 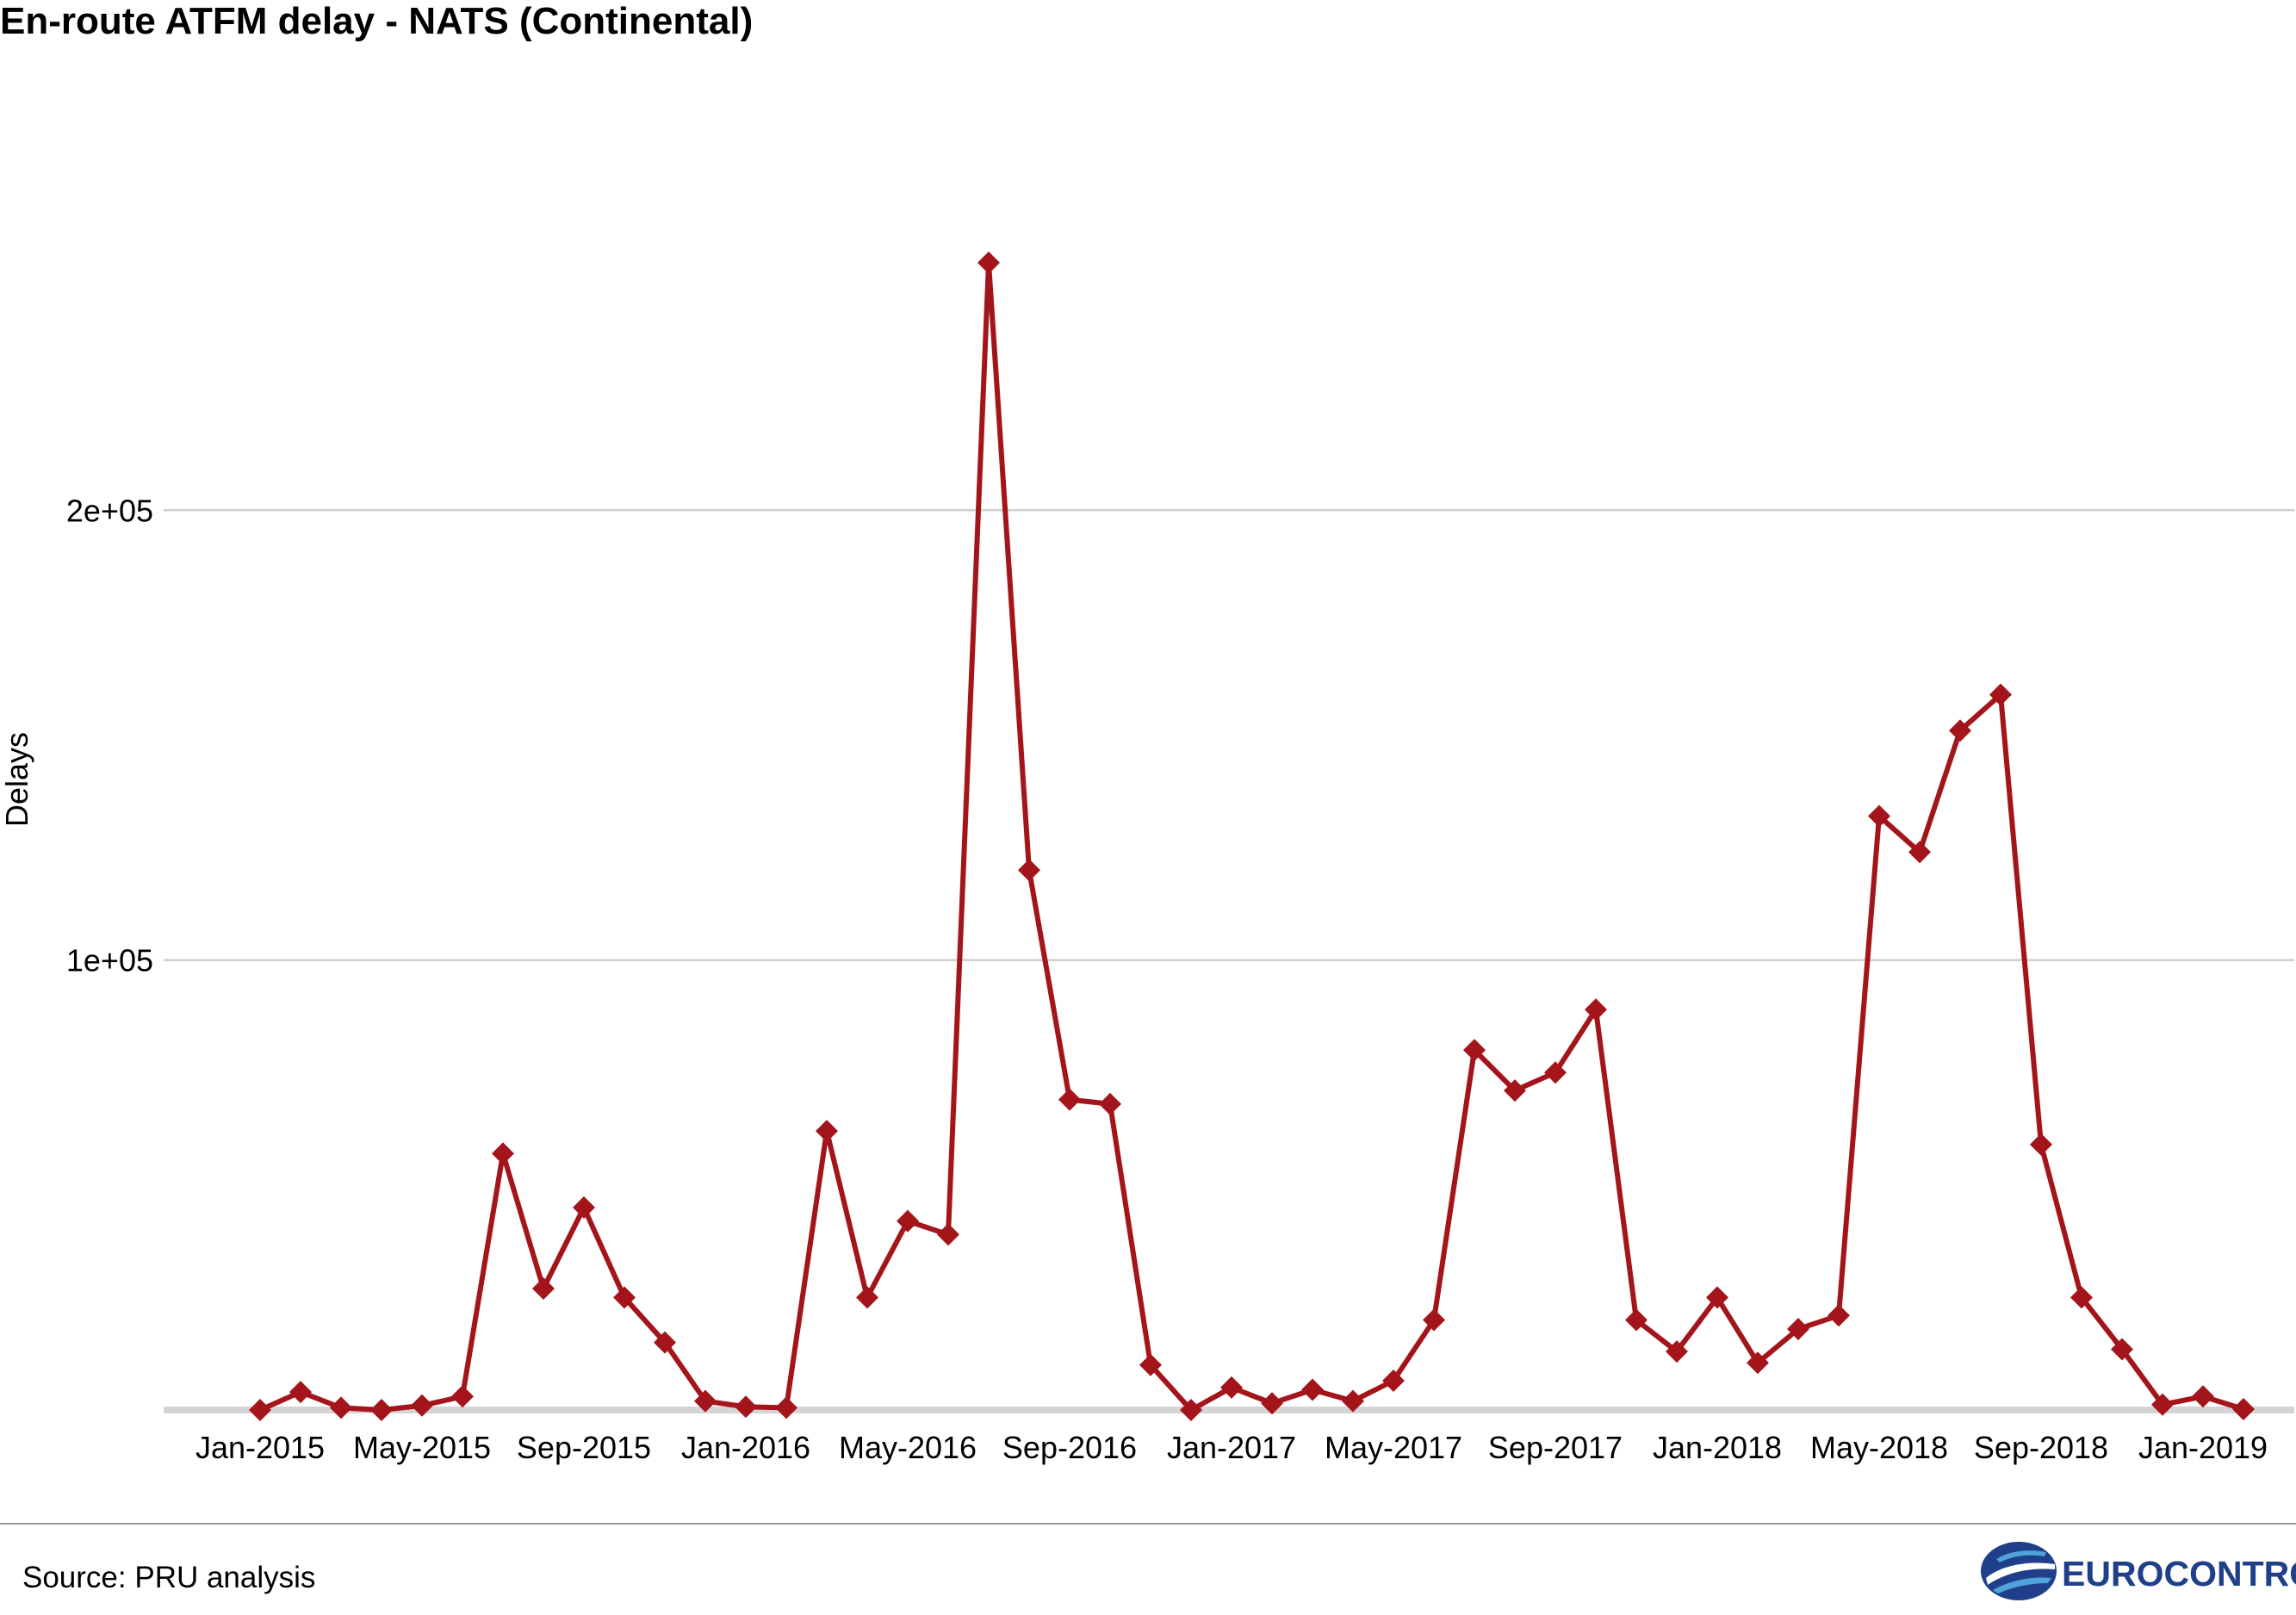 I want to click on x-tick-label: May-2016, so click(x=908, y=1447).